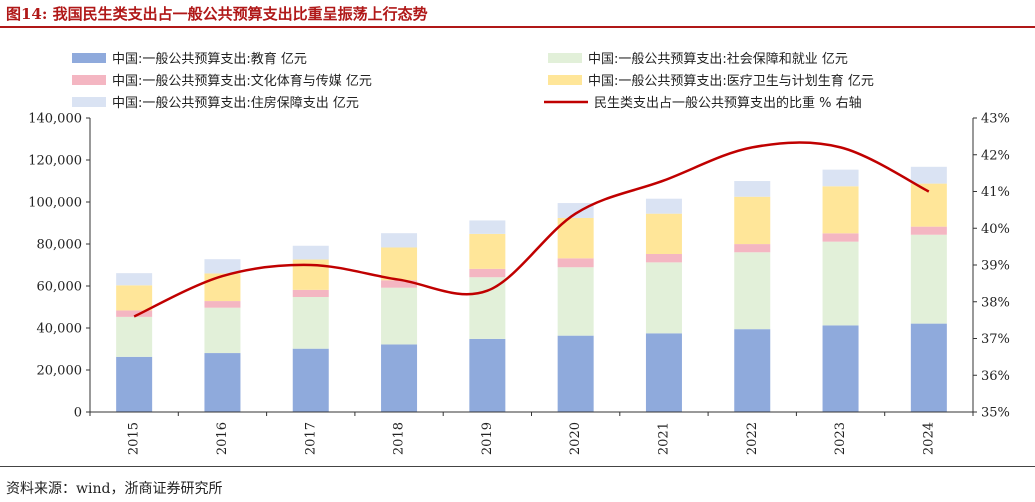 The image size is (1035, 502). Describe the element at coordinates (840, 210) in the screenshot. I see `bar-health-2023` at that location.